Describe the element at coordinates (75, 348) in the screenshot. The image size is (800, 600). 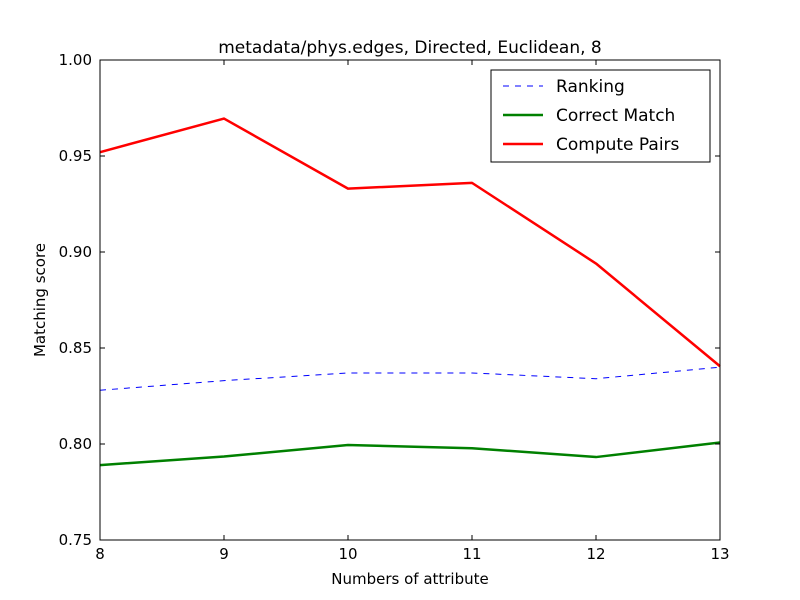
I see `y-tick-label: 0.85` at that location.